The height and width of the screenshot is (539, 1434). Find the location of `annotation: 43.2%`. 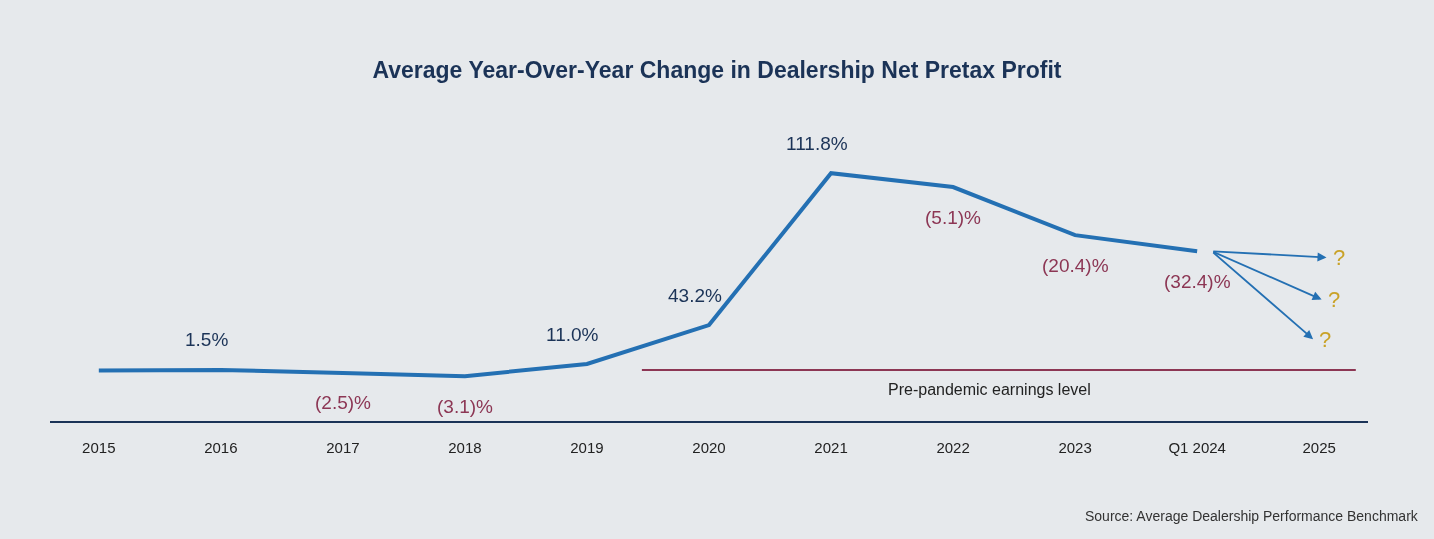

annotation: 43.2% is located at coordinates (695, 295).